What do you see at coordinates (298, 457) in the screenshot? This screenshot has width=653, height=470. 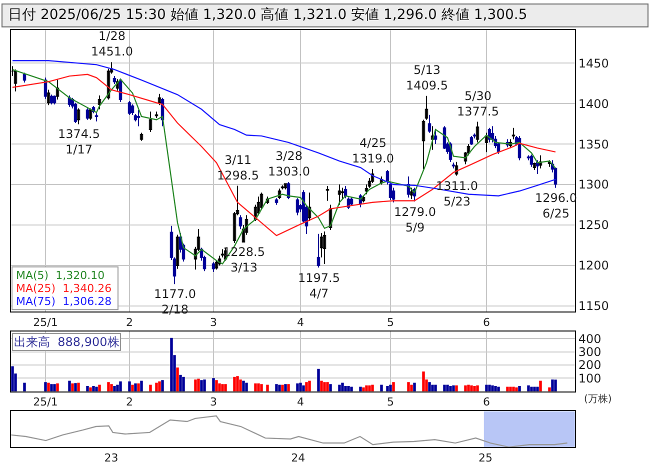 I see `x-tick-label: 24` at bounding box center [298, 457].